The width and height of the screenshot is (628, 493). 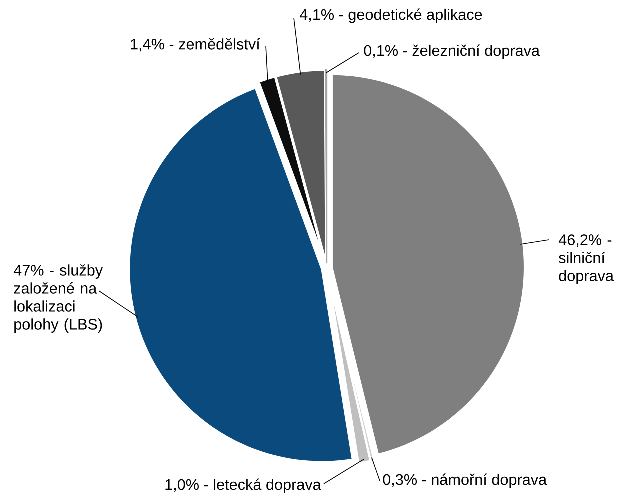 What do you see at coordinates (244, 485) in the screenshot?
I see `slice-label: 1,0% - letecká doprava` at bounding box center [244, 485].